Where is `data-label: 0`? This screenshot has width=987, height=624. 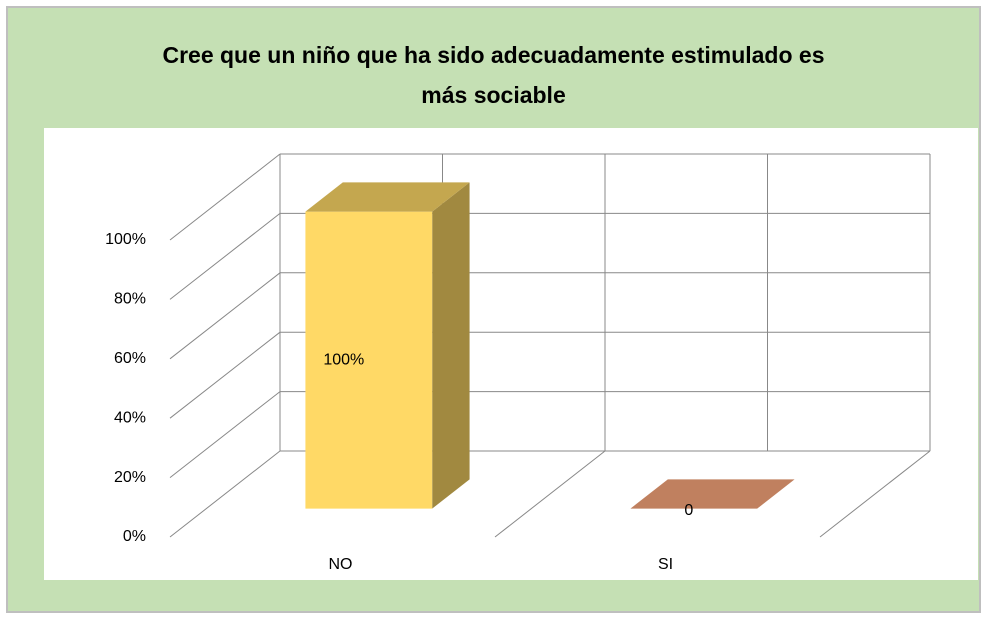
data-label: 0 is located at coordinates (688, 510).